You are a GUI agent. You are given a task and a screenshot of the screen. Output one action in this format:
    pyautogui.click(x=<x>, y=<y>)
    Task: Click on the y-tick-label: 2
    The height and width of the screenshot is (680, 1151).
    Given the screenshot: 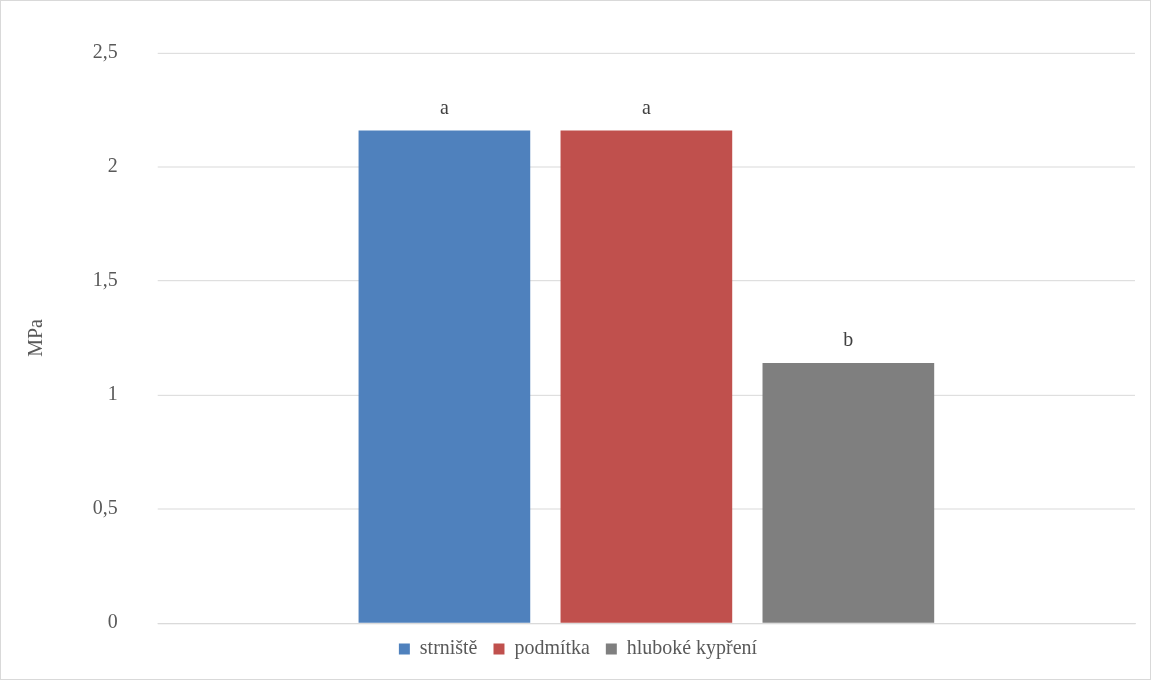 What is the action you would take?
    pyautogui.click(x=112, y=165)
    